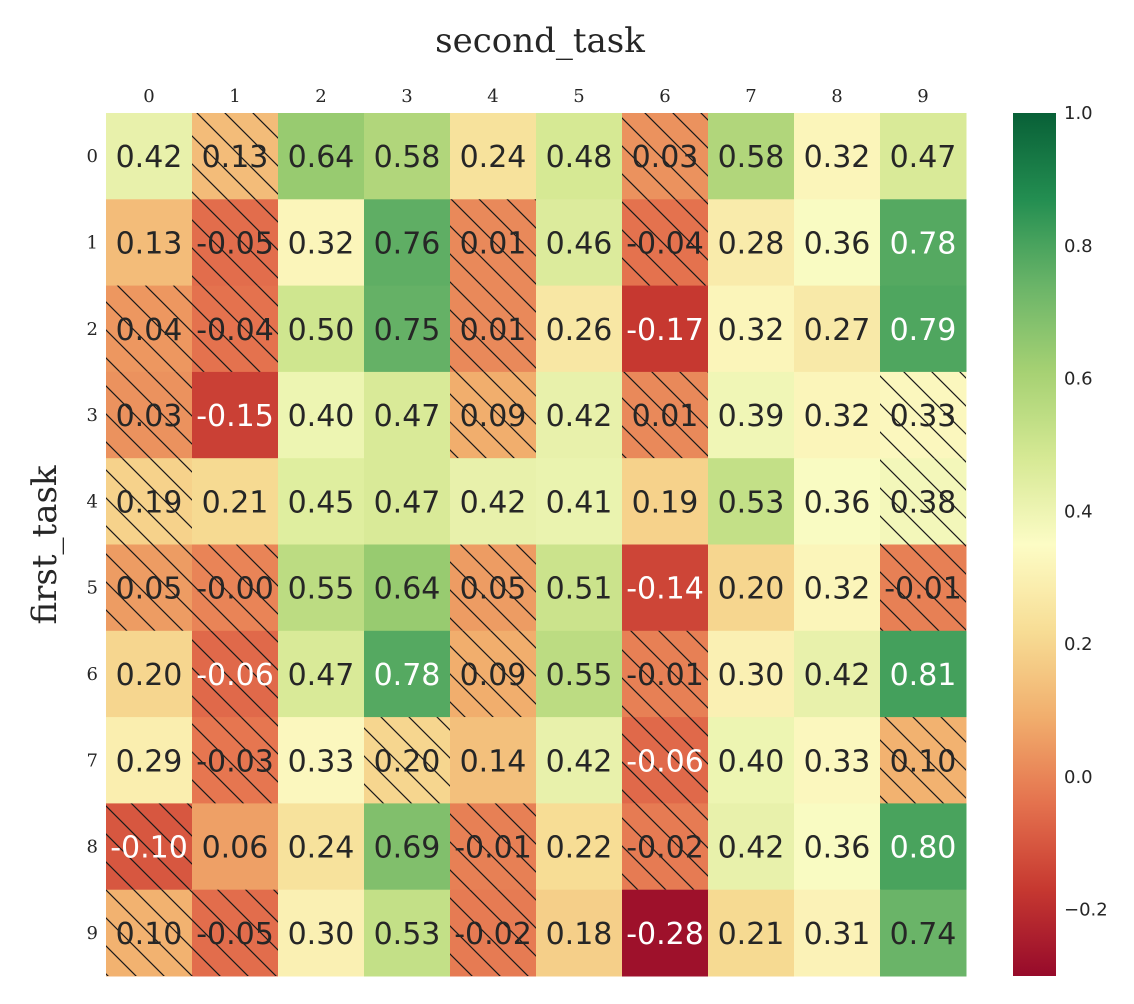  What do you see at coordinates (1034, 544) in the screenshot?
I see `colorbar-gradient` at bounding box center [1034, 544].